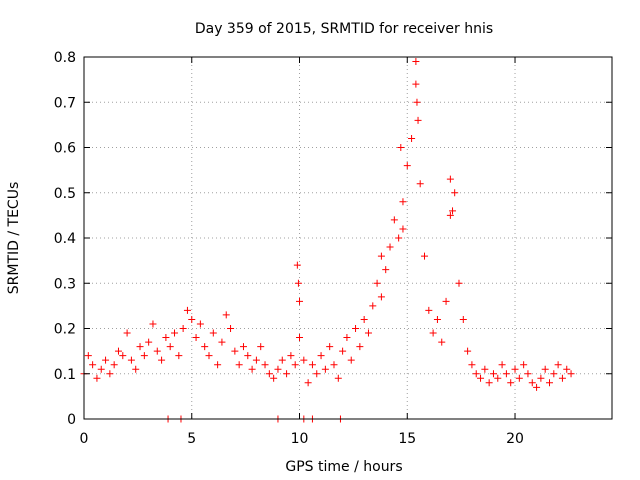 This screenshot has height=480, width=640. Describe the element at coordinates (191, 439) in the screenshot. I see `x-tick-label: 5` at that location.